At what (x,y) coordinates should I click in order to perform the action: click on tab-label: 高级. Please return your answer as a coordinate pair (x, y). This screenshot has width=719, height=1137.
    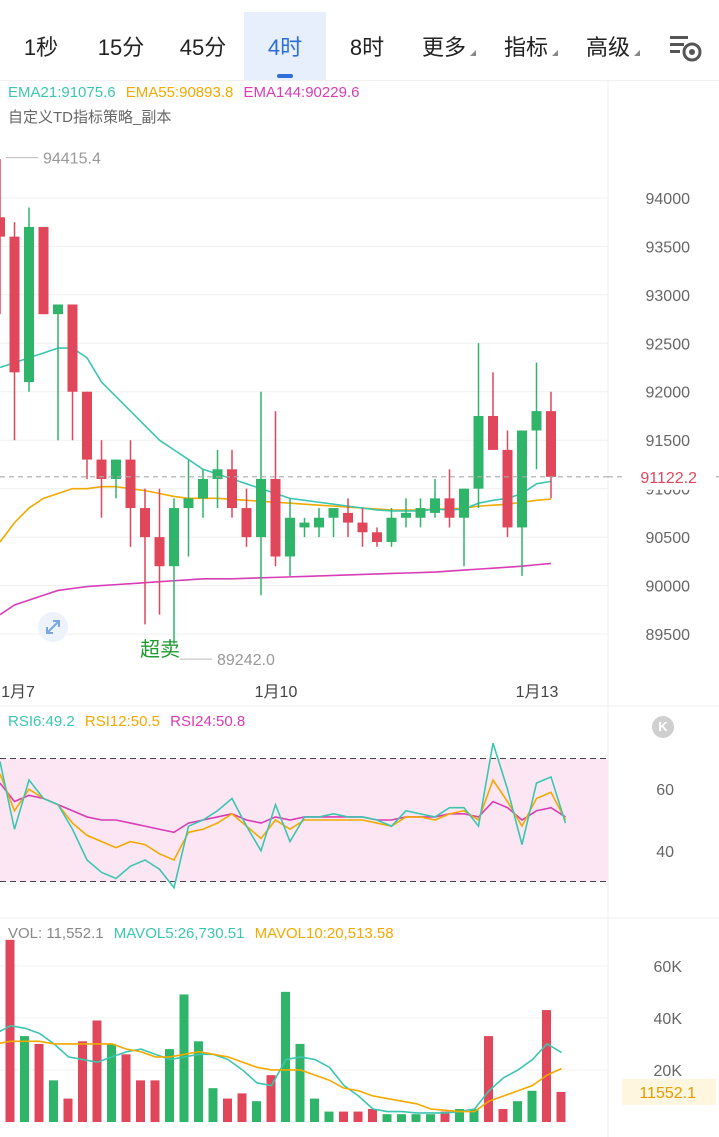
    Looking at the image, I should click on (607, 47).